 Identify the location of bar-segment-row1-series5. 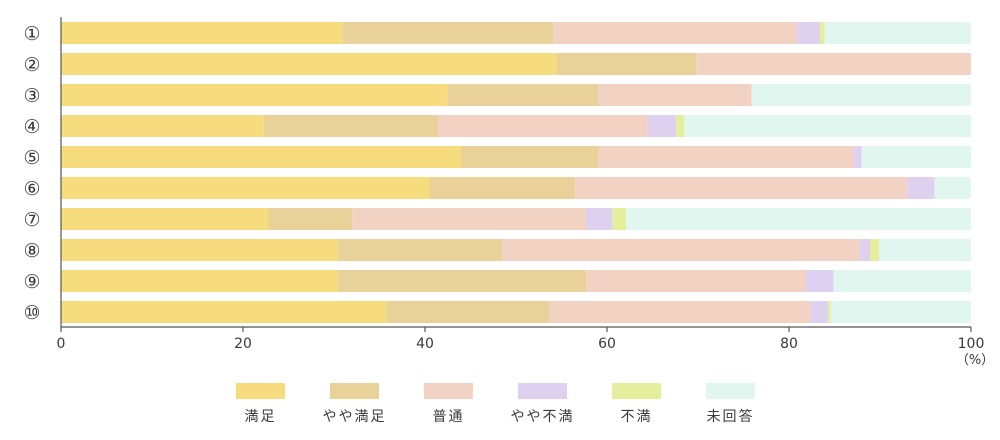
(822, 33).